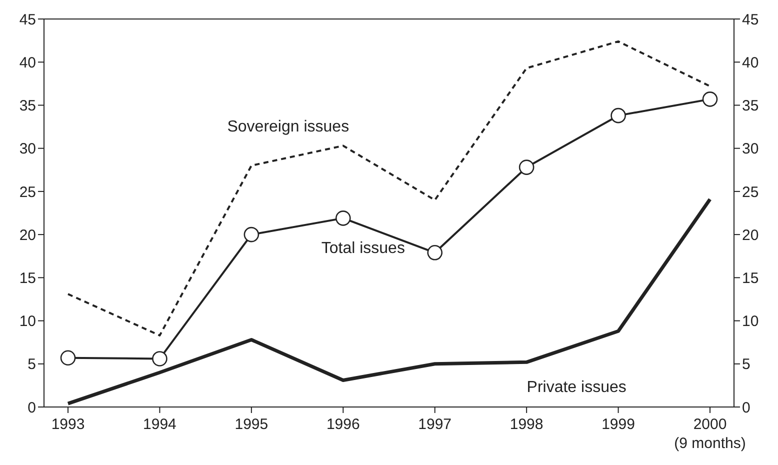 This screenshot has height=465, width=778. I want to click on y-tick-label: 15, so click(27, 278).